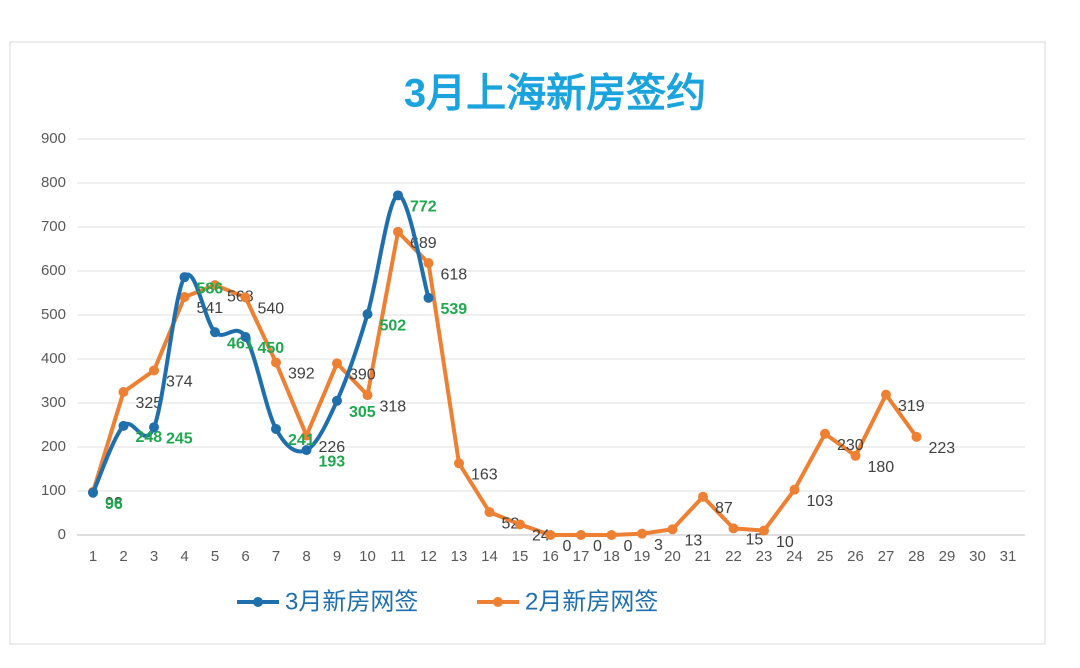 The height and width of the screenshot is (668, 1080). What do you see at coordinates (489, 556) in the screenshot?
I see `x-tick-label: 14` at bounding box center [489, 556].